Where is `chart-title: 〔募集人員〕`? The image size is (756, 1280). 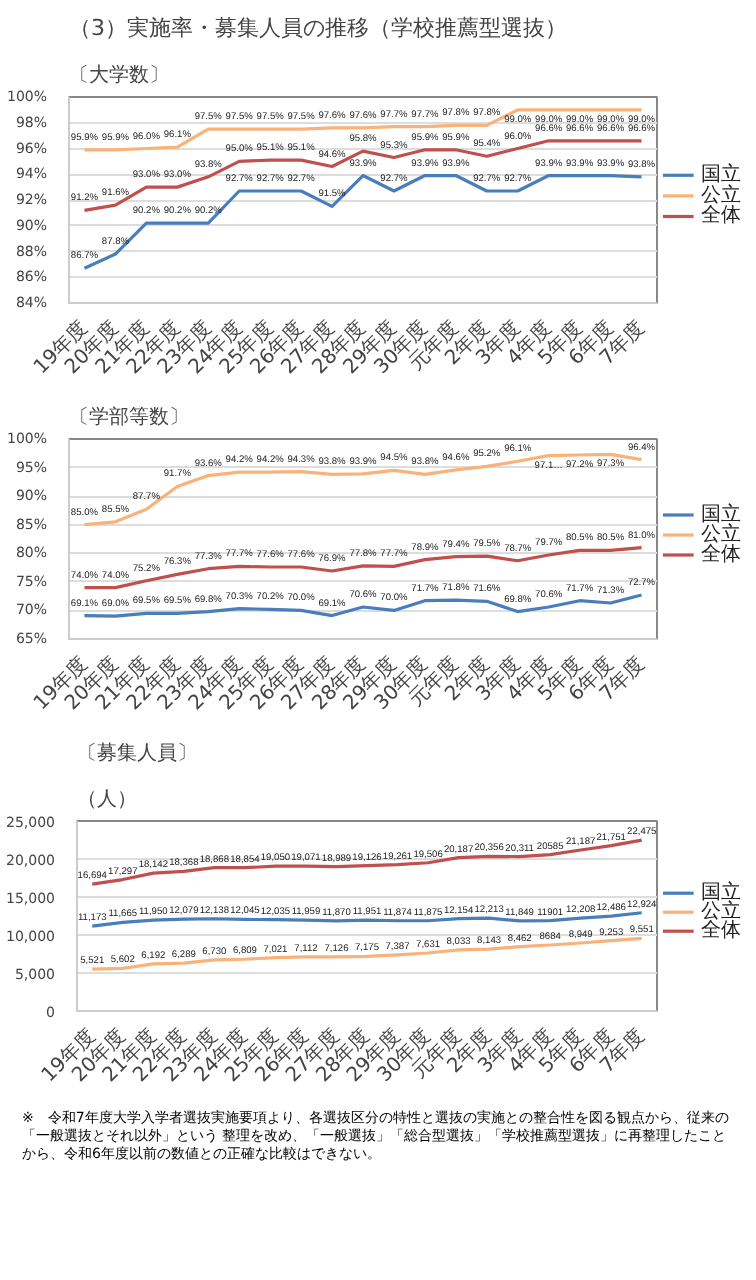 chart-title: 〔募集人員〕 is located at coordinates (137, 753).